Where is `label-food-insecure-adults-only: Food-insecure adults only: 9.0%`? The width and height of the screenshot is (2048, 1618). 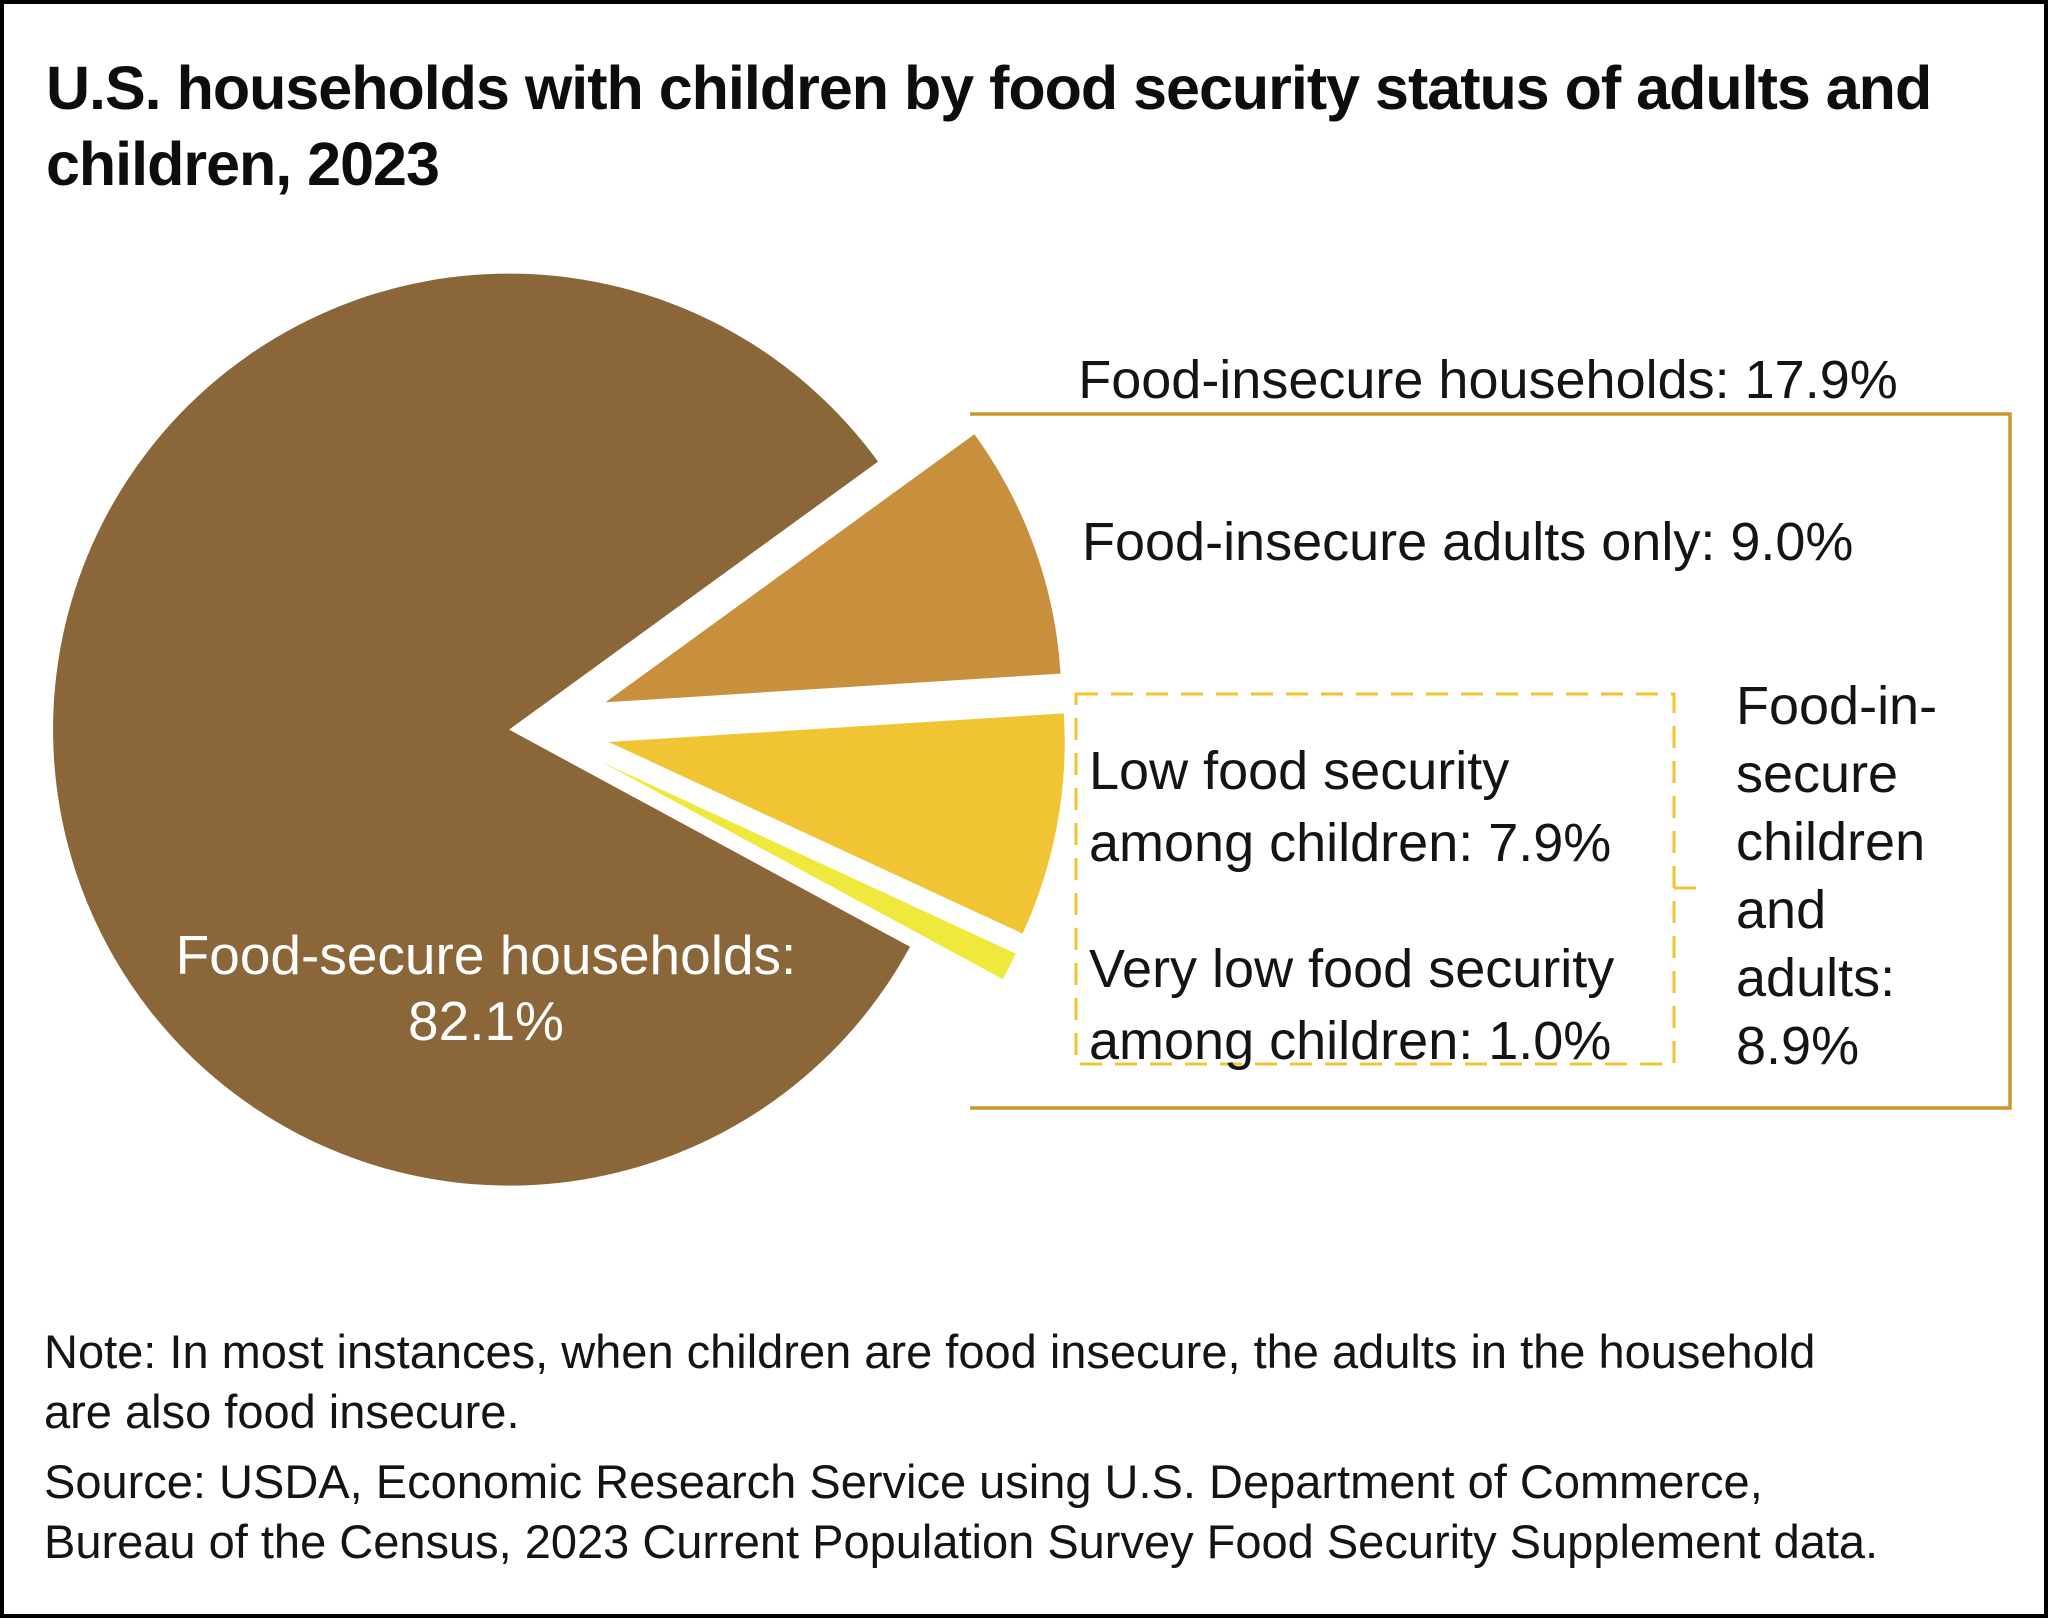 label-food-insecure-adults-only: Food-insecure adults only: 9.0% is located at coordinates (1468, 542).